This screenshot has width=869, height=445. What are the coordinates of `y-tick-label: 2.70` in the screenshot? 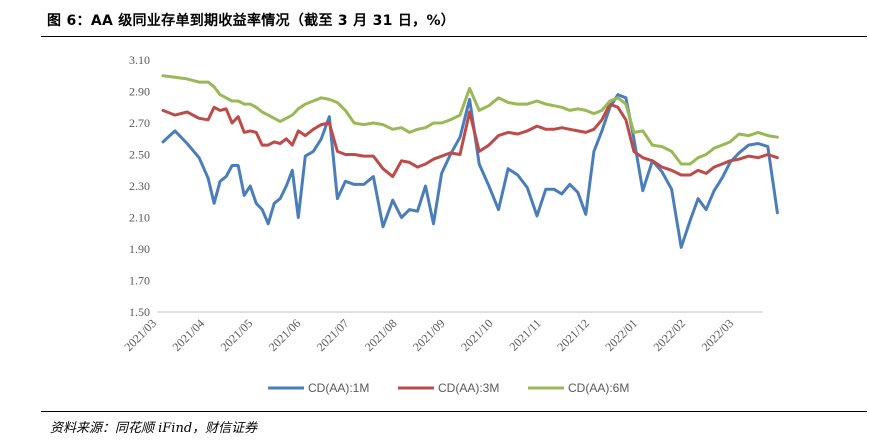 It's located at (139, 123).